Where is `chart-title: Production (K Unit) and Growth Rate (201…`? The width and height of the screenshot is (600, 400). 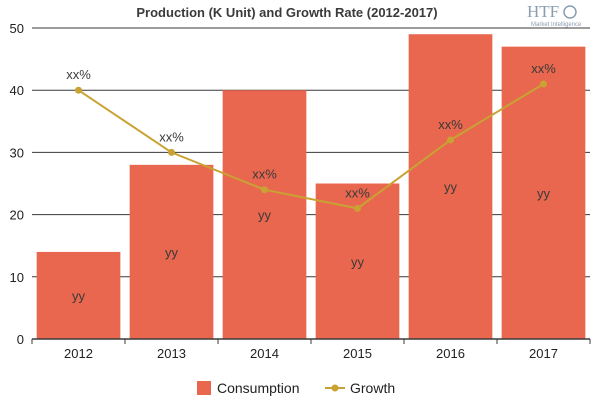
chart-title: Production (K Unit) and Growth Rate (201… is located at coordinates (286, 12).